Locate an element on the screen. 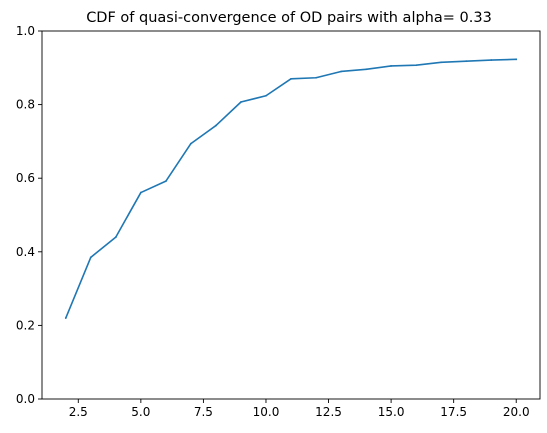  x-tick-label: 20.0 is located at coordinates (516, 412).